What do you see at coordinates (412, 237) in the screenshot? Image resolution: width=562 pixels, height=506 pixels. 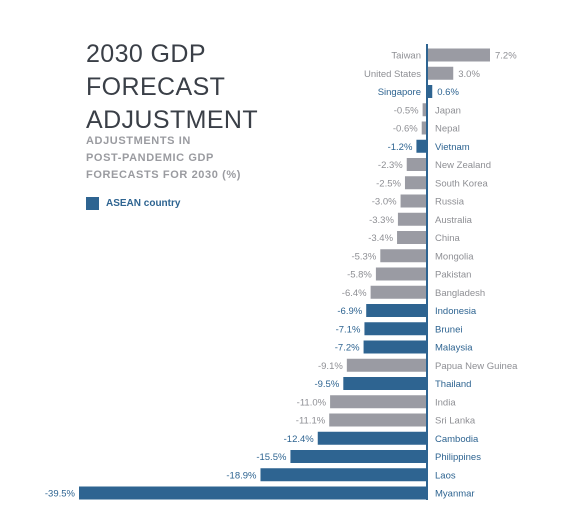 I see `bar-china` at bounding box center [412, 237].